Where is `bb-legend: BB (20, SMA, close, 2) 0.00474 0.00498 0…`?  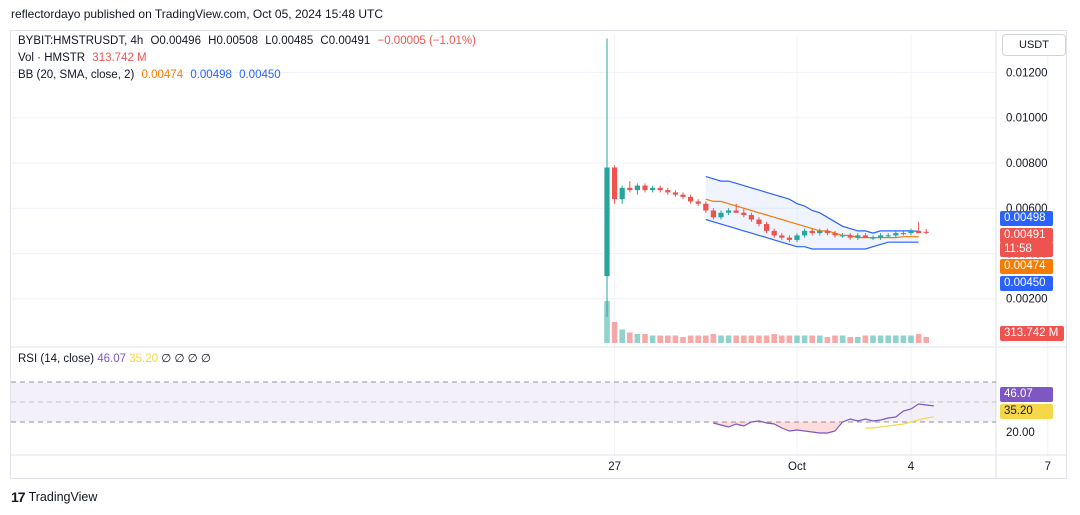
bb-legend: BB (20, SMA, close, 2) 0.00474 0.00498 0… is located at coordinates (151, 75).